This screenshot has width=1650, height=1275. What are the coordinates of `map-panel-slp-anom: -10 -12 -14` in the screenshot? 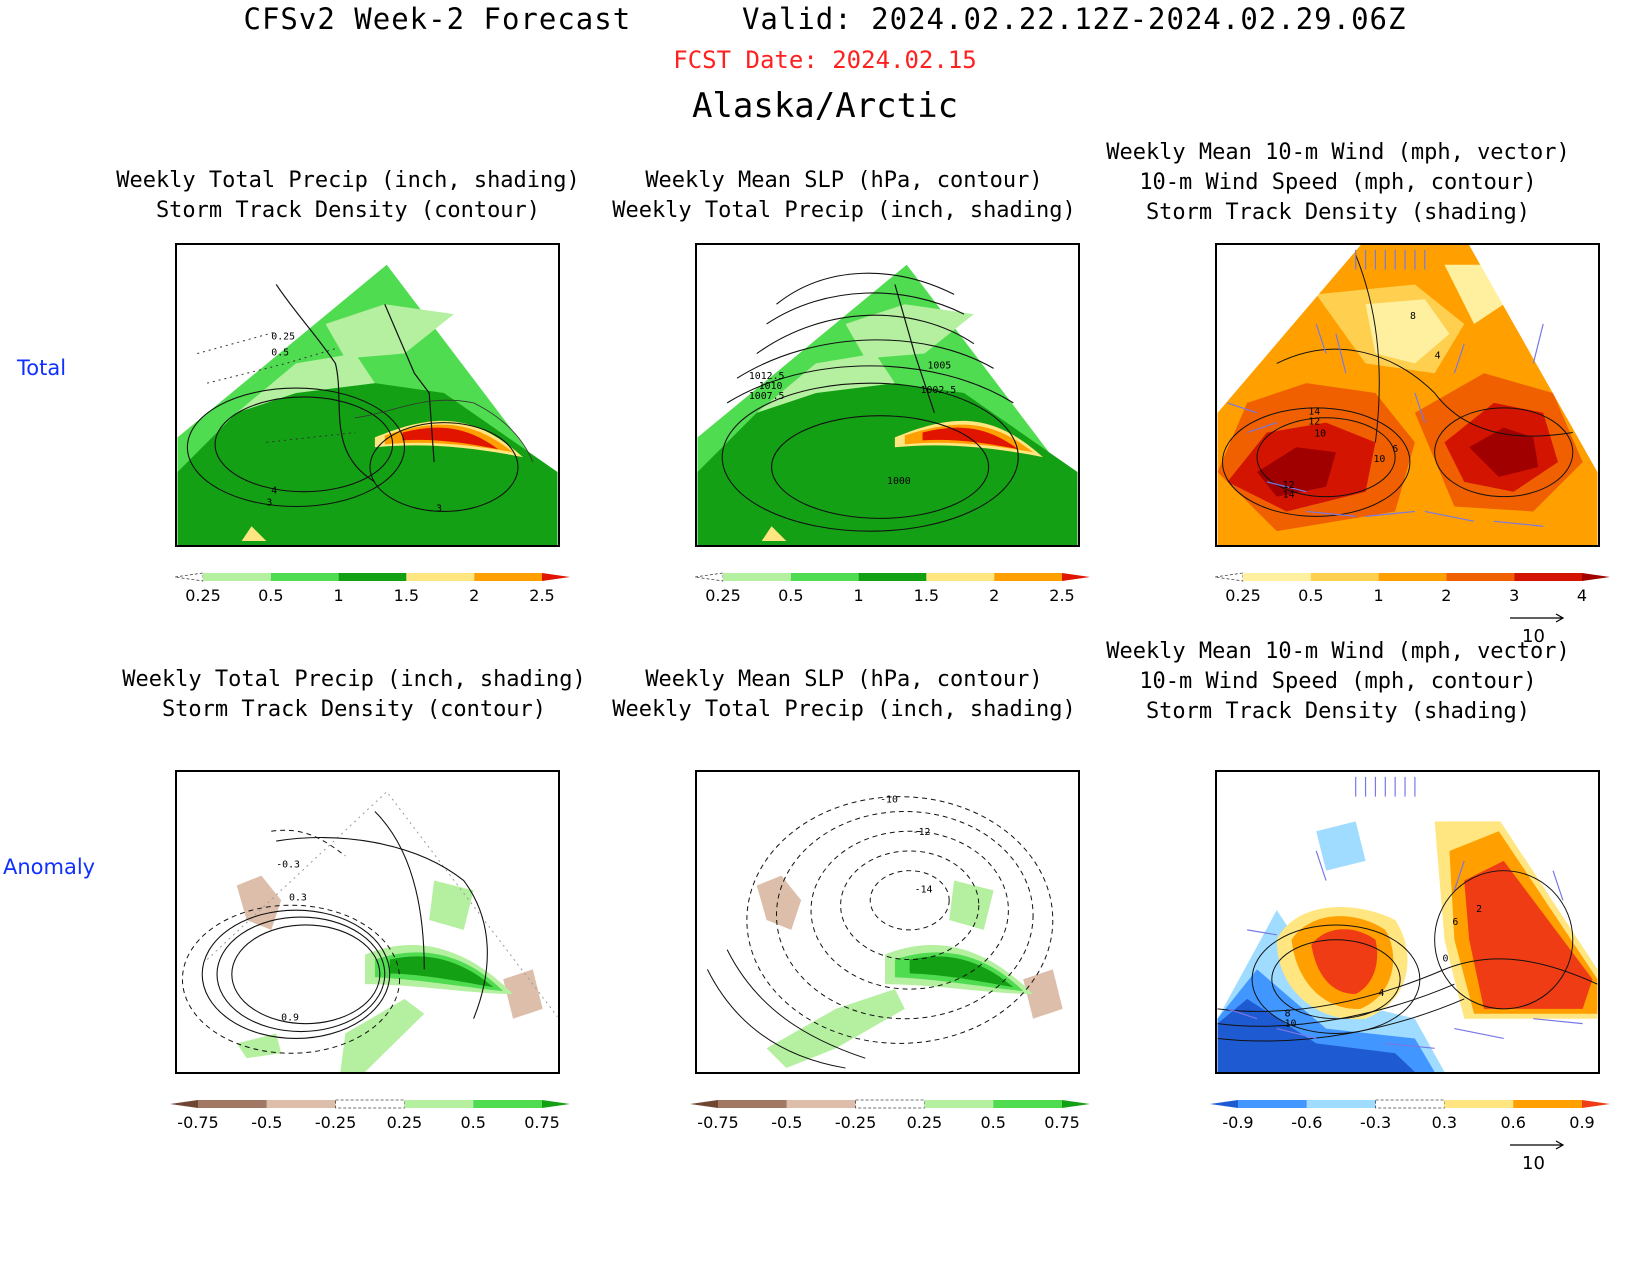 It's located at (887, 922).